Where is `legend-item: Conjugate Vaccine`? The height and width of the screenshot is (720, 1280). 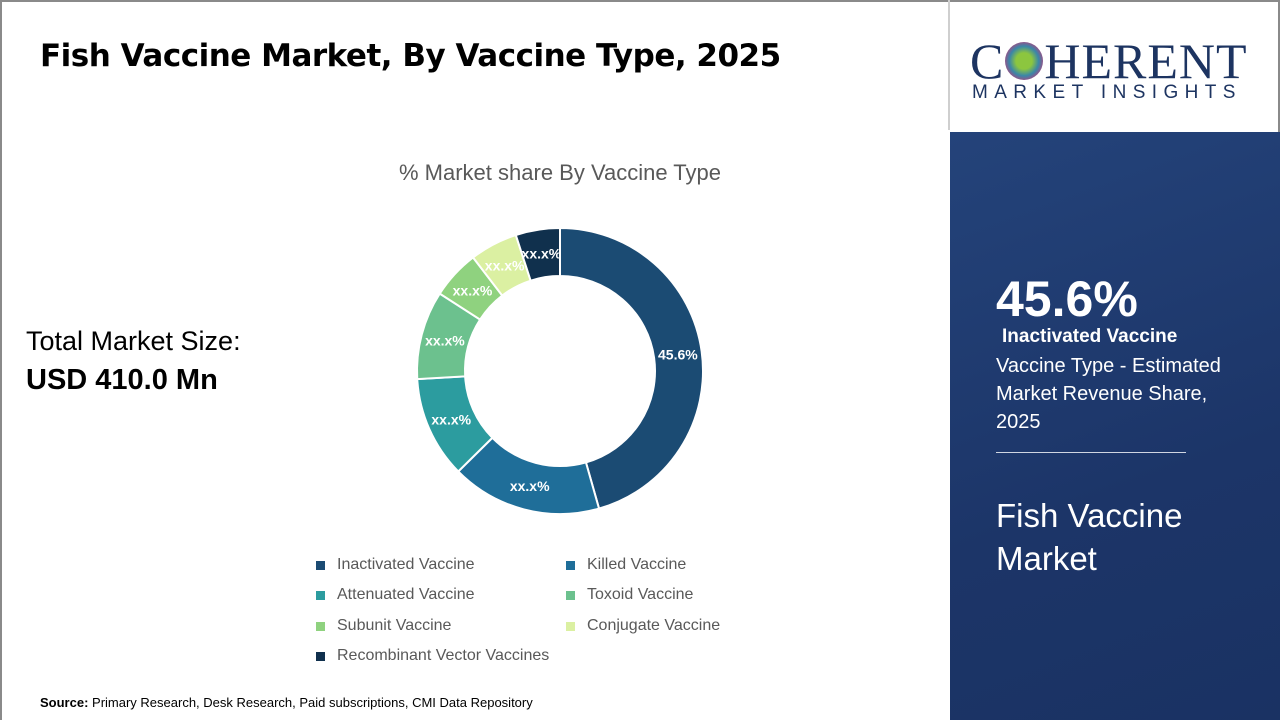
legend-item: Conjugate Vaccine is located at coordinates (643, 626).